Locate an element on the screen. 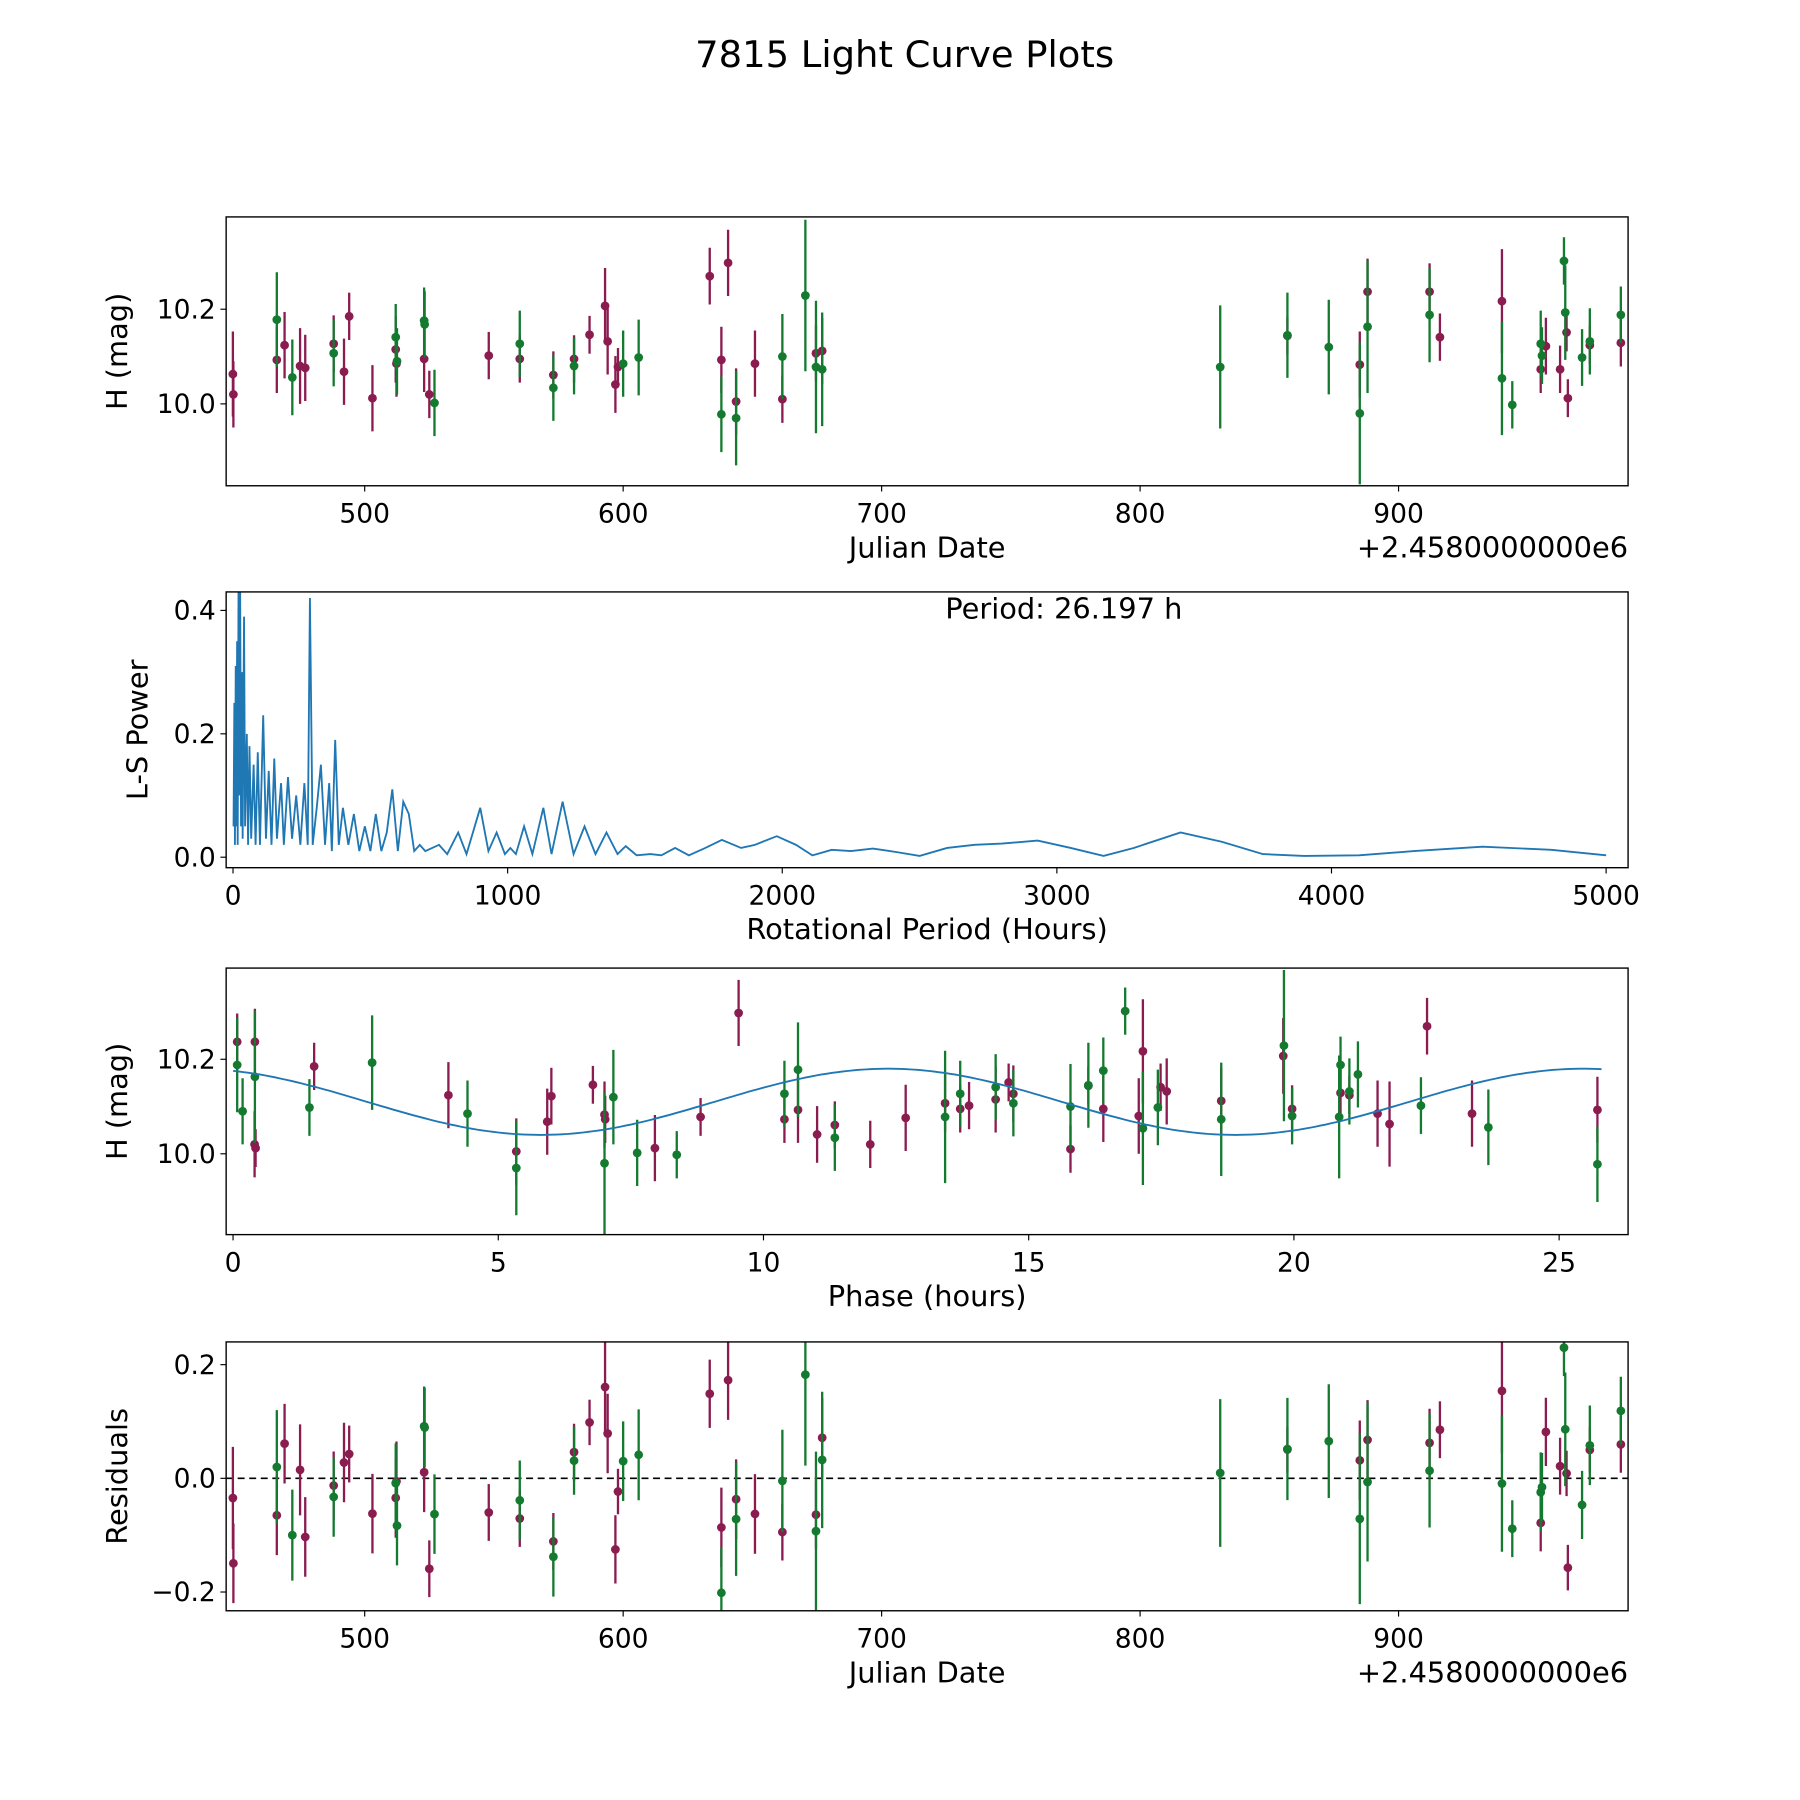 Image resolution: width=1800 pixels, height=1800 pixels. x-tick-label: 25 is located at coordinates (1559, 1263).